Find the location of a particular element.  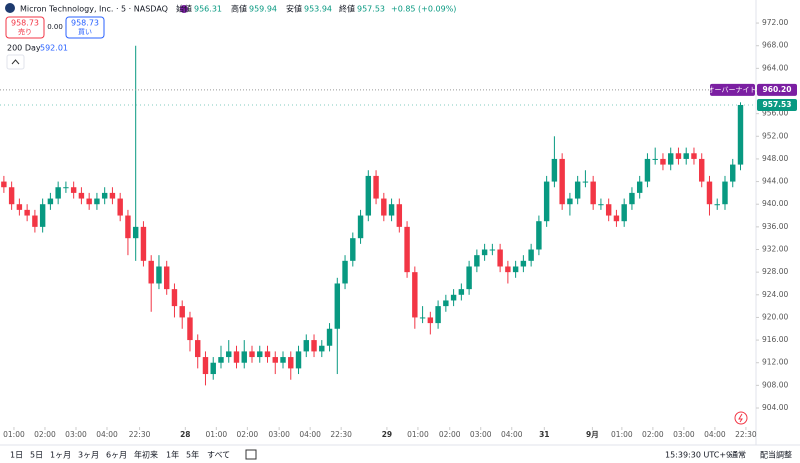

range-button: 3ヶ月 is located at coordinates (88, 455).